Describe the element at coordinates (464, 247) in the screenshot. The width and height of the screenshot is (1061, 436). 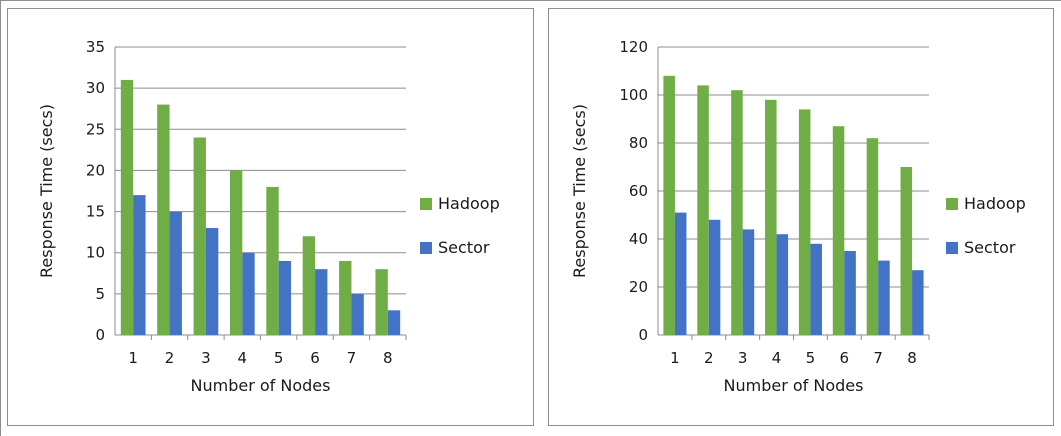
I see `left-chart-legend-label-sector: Sector` at that location.